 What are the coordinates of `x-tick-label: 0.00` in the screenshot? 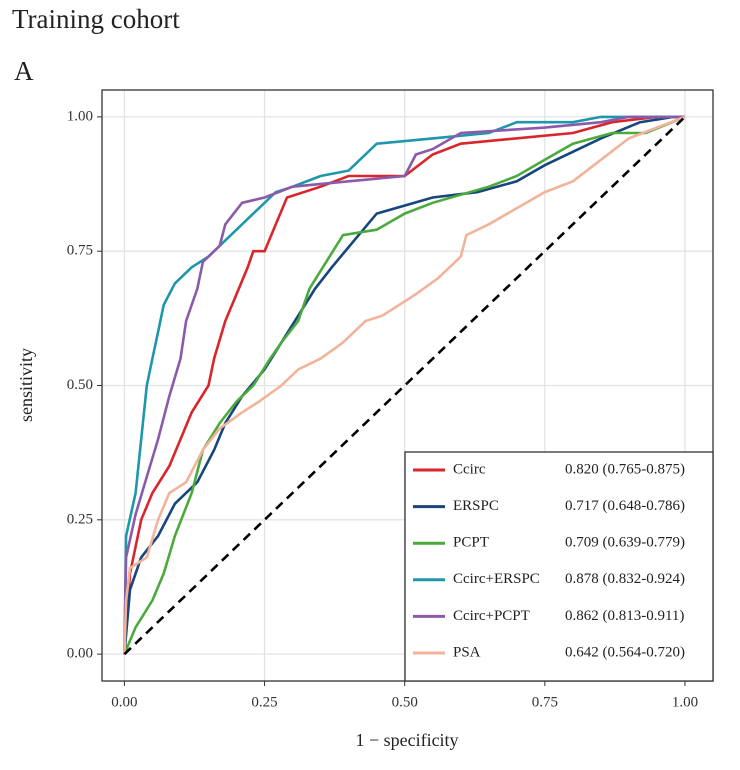 It's located at (124, 702).